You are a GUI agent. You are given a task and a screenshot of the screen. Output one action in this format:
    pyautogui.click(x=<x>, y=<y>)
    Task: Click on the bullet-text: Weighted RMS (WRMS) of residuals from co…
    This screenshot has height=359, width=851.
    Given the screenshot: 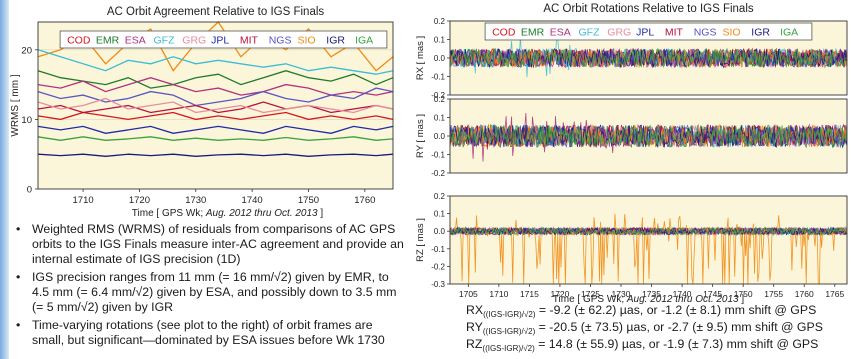 What is the action you would take?
    pyautogui.click(x=218, y=244)
    